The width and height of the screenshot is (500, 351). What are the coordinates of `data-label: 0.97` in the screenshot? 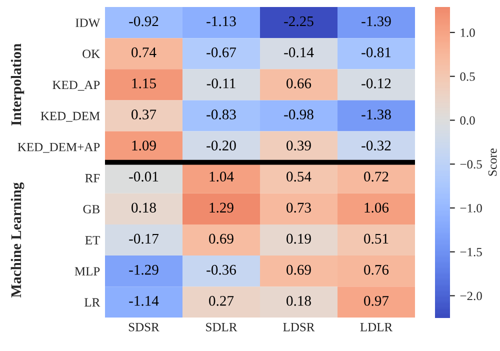 It's located at (376, 301).